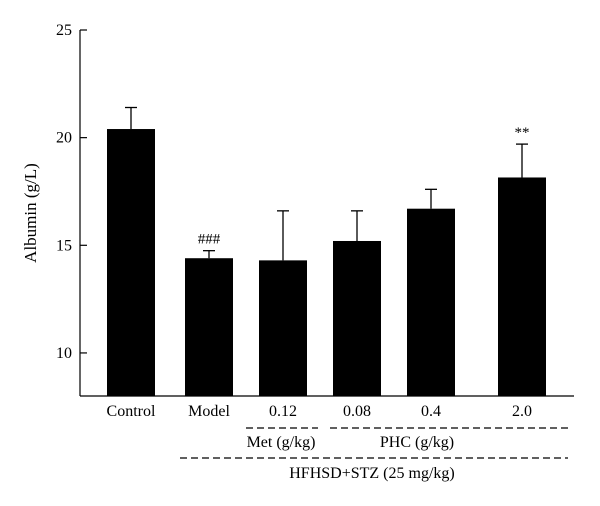  What do you see at coordinates (64, 353) in the screenshot?
I see `y-tick-label: 10` at bounding box center [64, 353].